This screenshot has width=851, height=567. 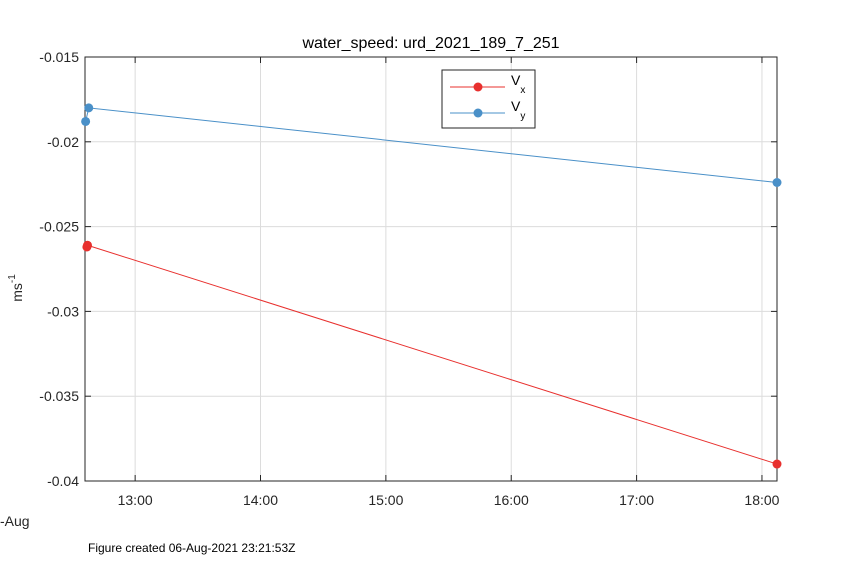 I want to click on y-tick-label: -0.02, so click(x=63, y=142).